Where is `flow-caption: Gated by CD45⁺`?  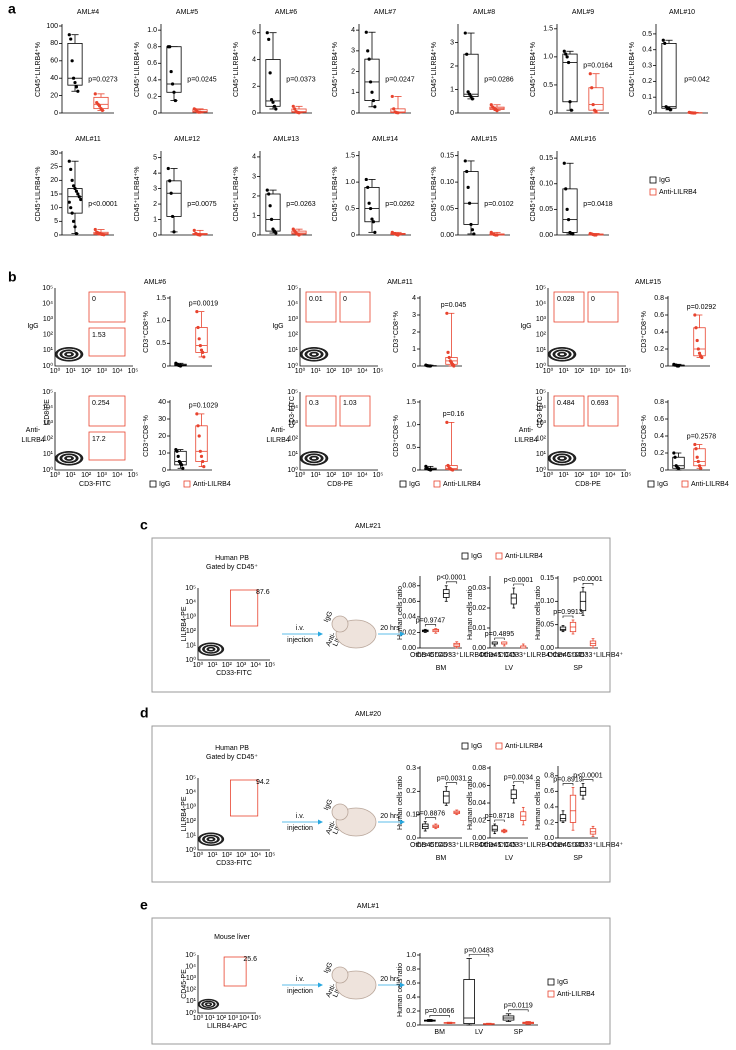
flow-caption: Gated by CD45⁺ is located at coordinates (232, 757).